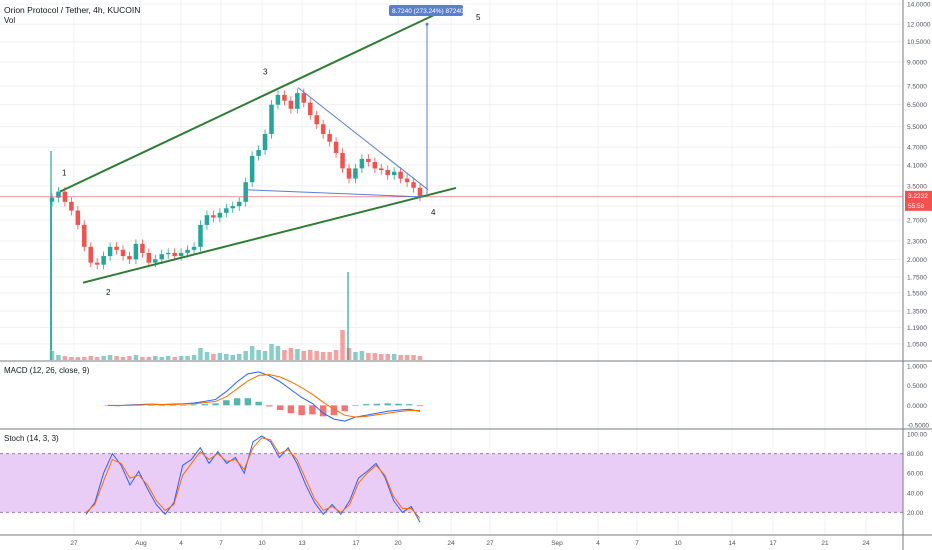 This screenshot has width=932, height=550. Describe the element at coordinates (264, 396) in the screenshot. I see `macd-signal-line` at that location.